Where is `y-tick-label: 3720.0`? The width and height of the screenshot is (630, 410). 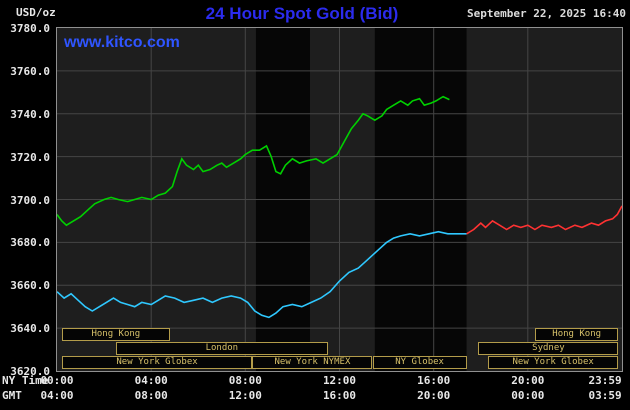
y-tick-label: 3720.0 is located at coordinates (30, 157).